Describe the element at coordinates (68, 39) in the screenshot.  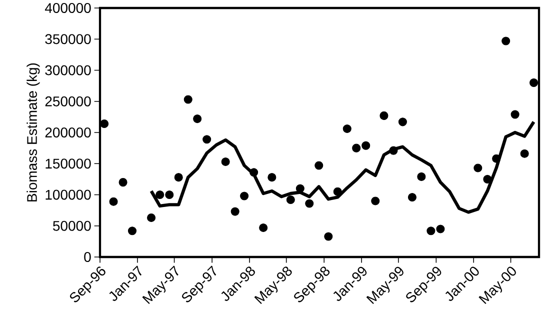
I see `y-tick-label: 350000` at that location.